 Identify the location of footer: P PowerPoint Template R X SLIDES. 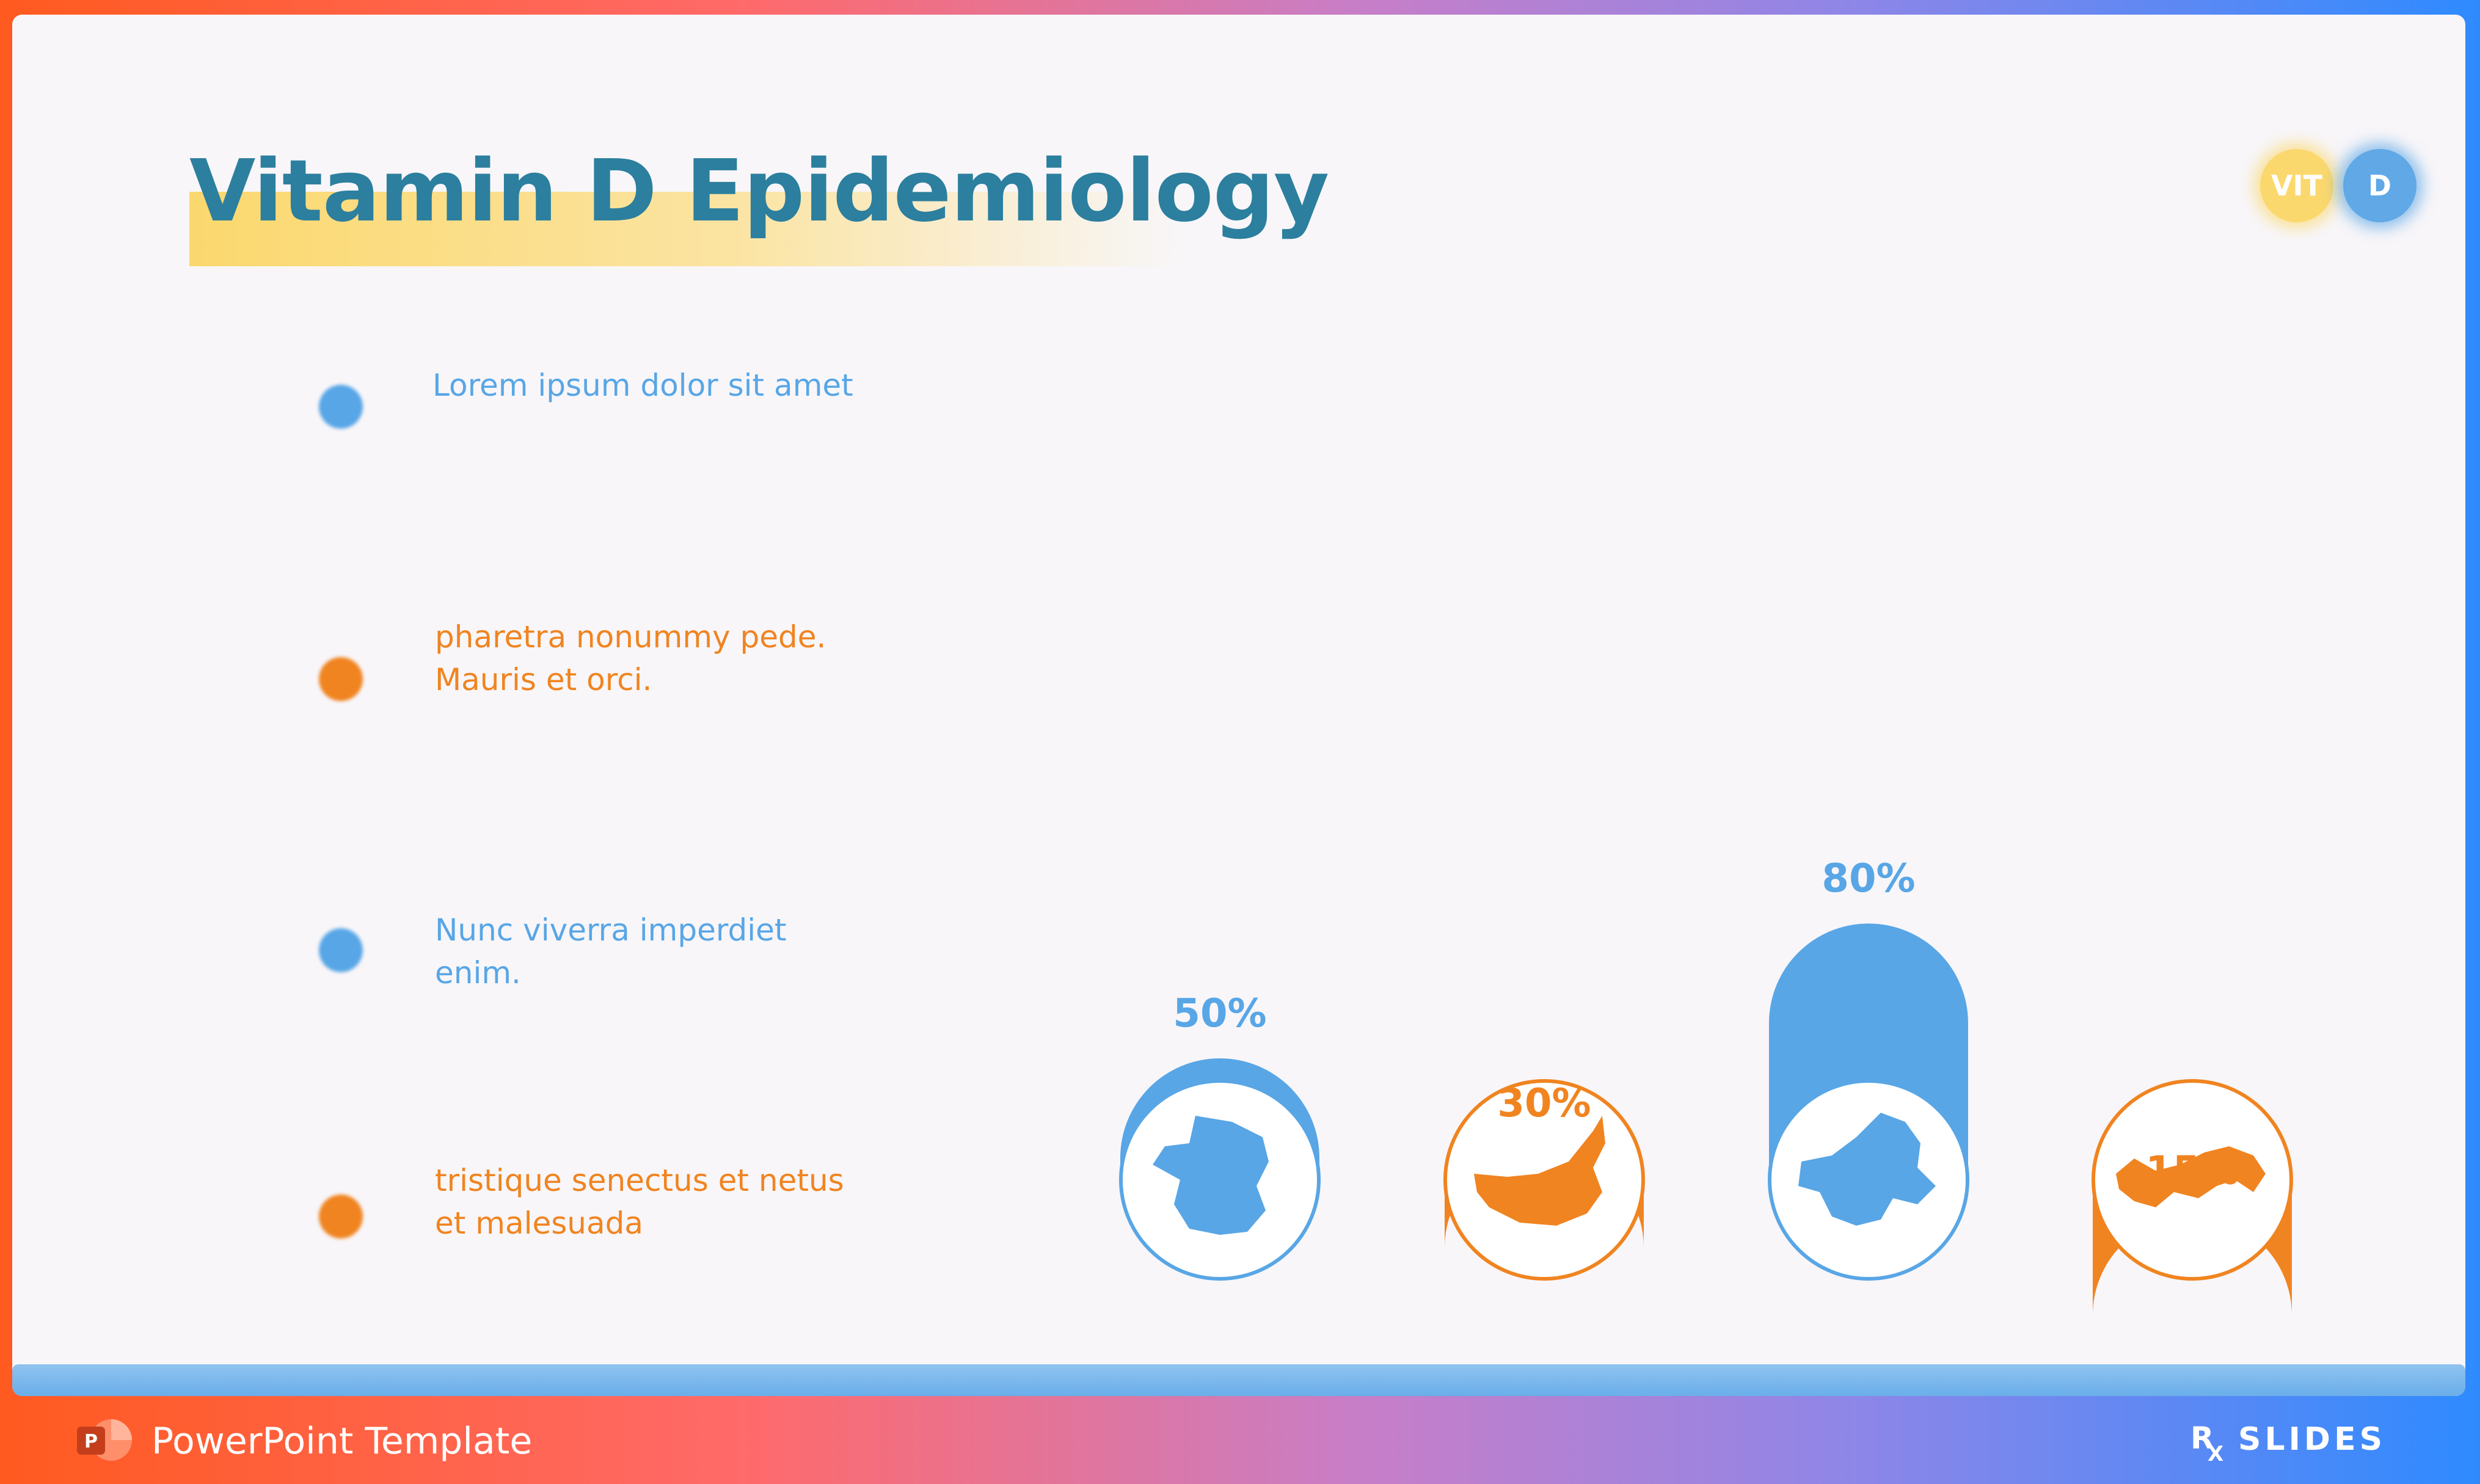
(1240, 1440).